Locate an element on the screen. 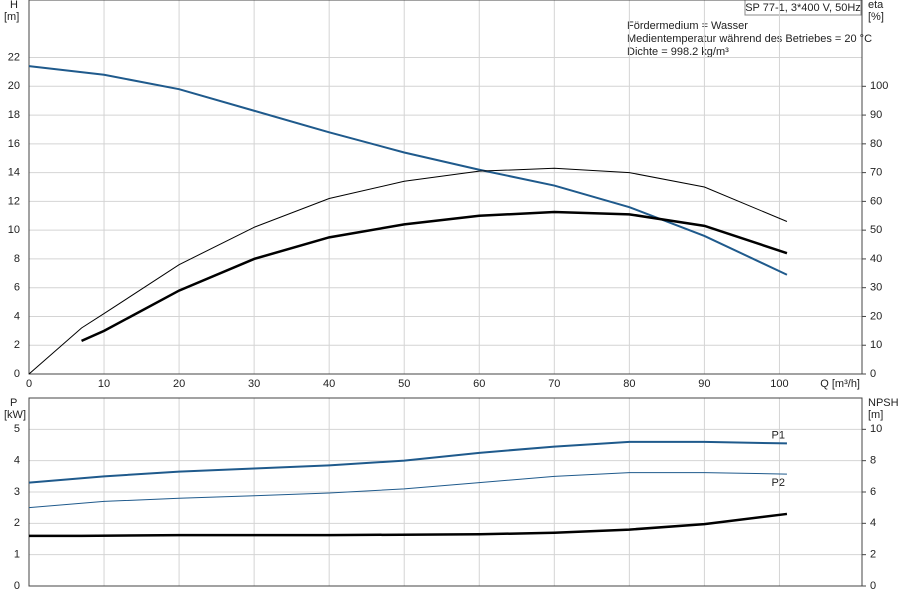 The width and height of the screenshot is (900, 600). x-tick-label: 70 is located at coordinates (554, 384).